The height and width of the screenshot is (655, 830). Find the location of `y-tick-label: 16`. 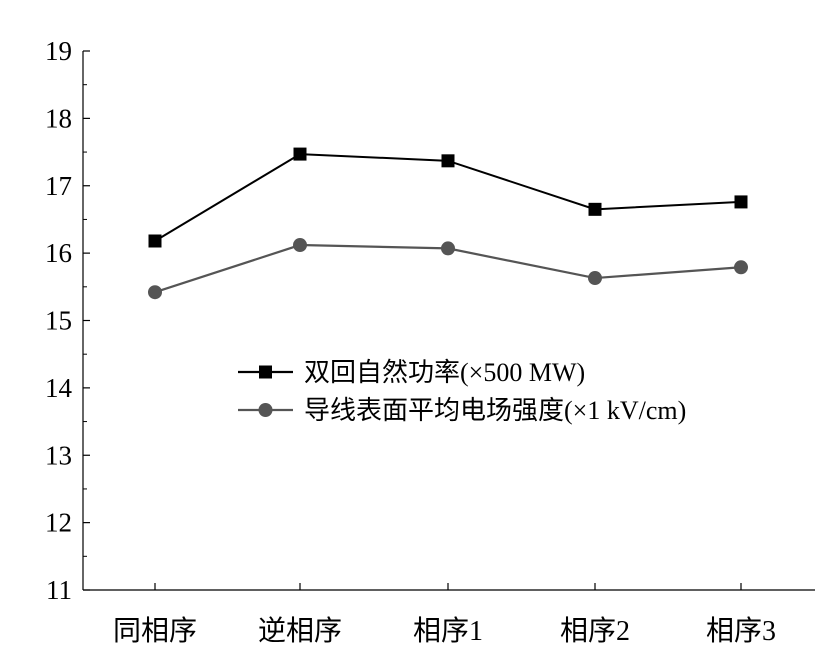

y-tick-label: 16 is located at coordinates (58, 253).